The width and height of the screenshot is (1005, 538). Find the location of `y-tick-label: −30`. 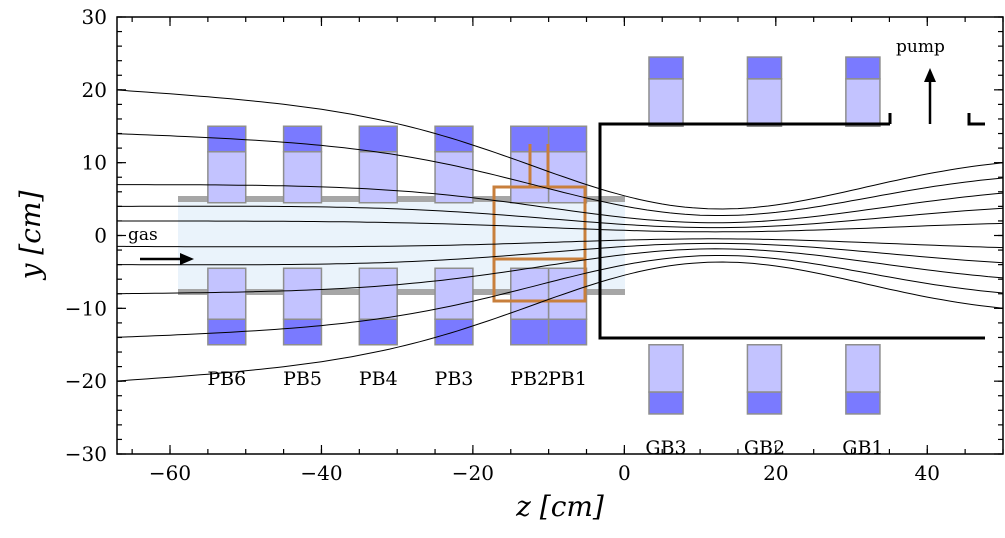

y-tick-label: −30 is located at coordinates (86, 454).